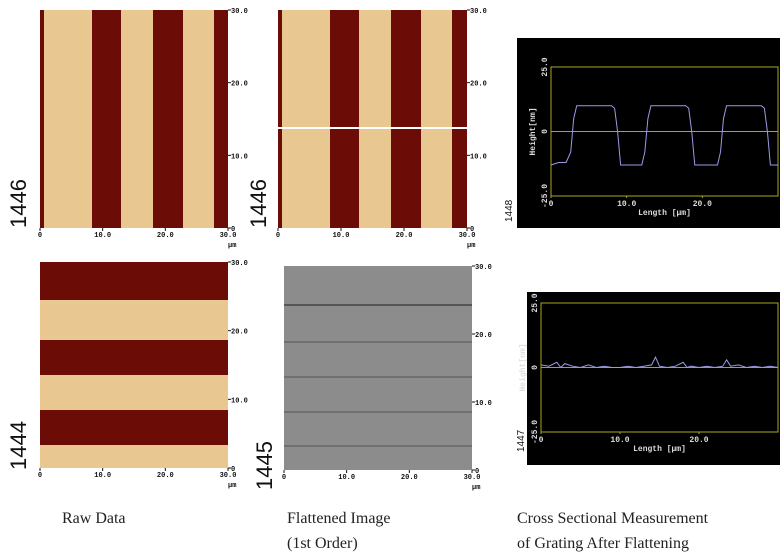 This screenshot has width=780, height=553. Describe the element at coordinates (339, 518) in the screenshot. I see `caption: Flattened Image` at that location.